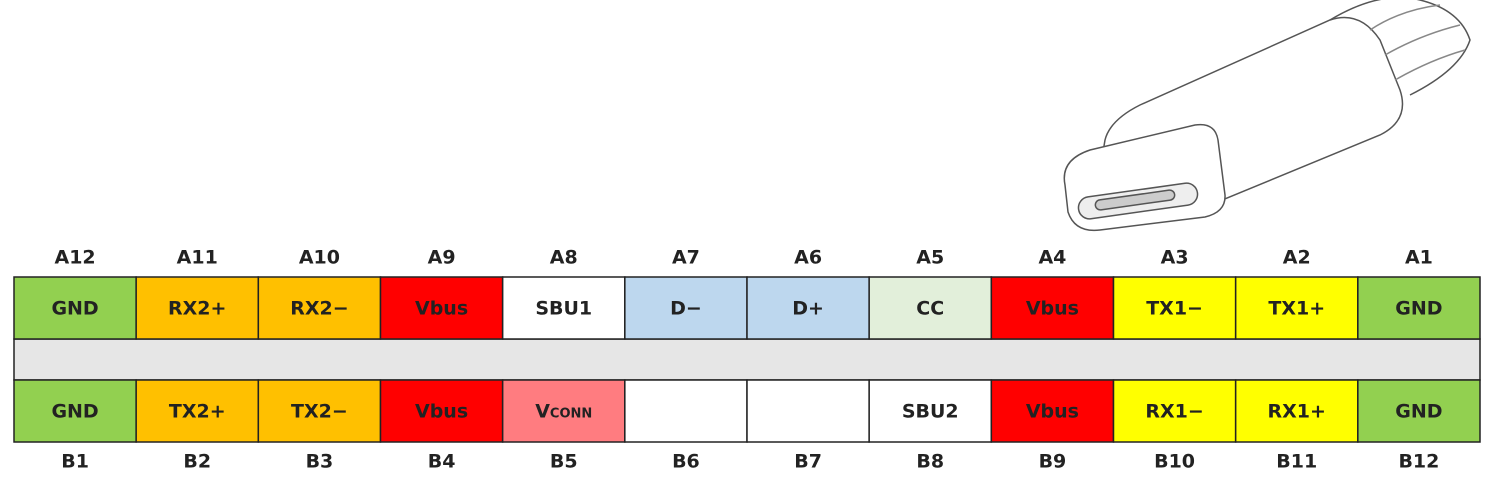 This screenshot has height=493, width=1497. I want to click on pin-label: A2, so click(1297, 258).